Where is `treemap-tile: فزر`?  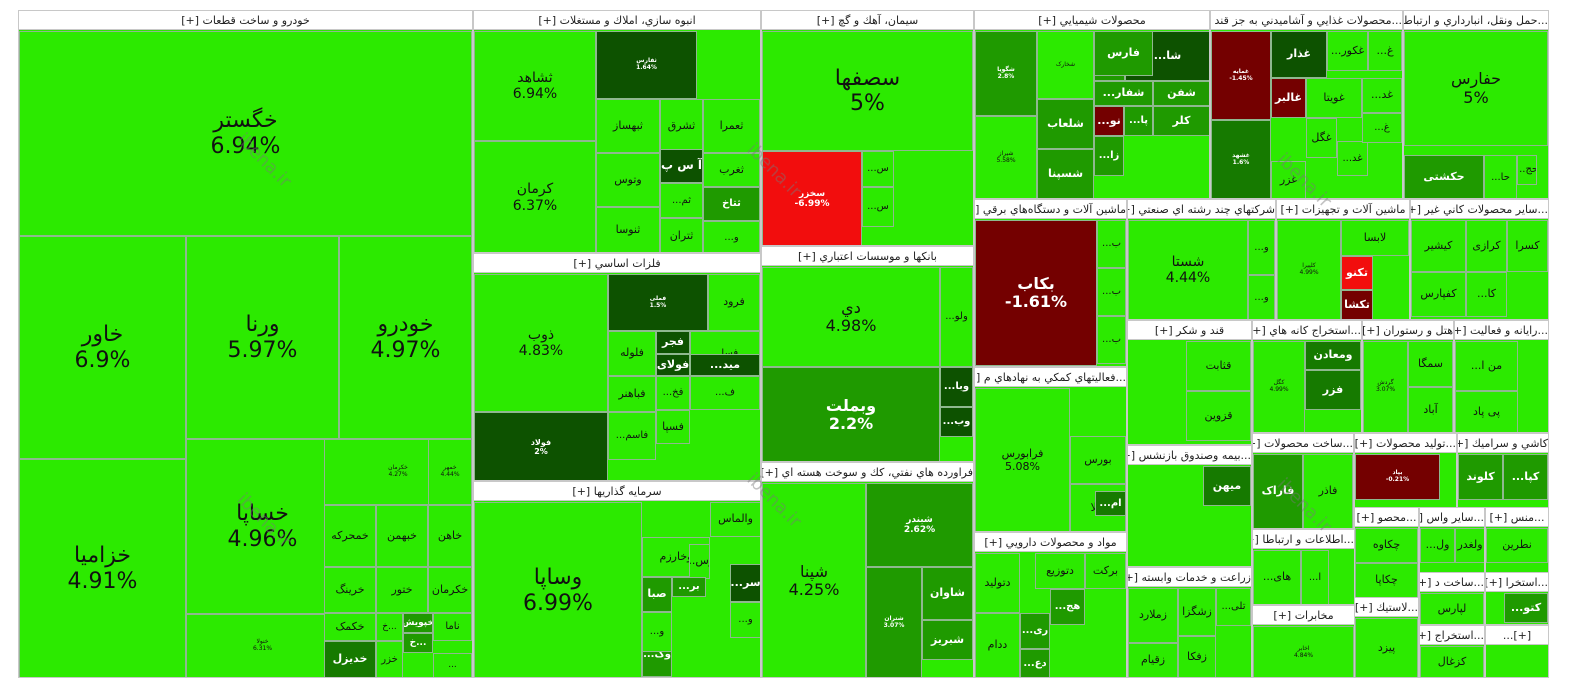
treemap-tile: فزر is located at coordinates (1333, 390).